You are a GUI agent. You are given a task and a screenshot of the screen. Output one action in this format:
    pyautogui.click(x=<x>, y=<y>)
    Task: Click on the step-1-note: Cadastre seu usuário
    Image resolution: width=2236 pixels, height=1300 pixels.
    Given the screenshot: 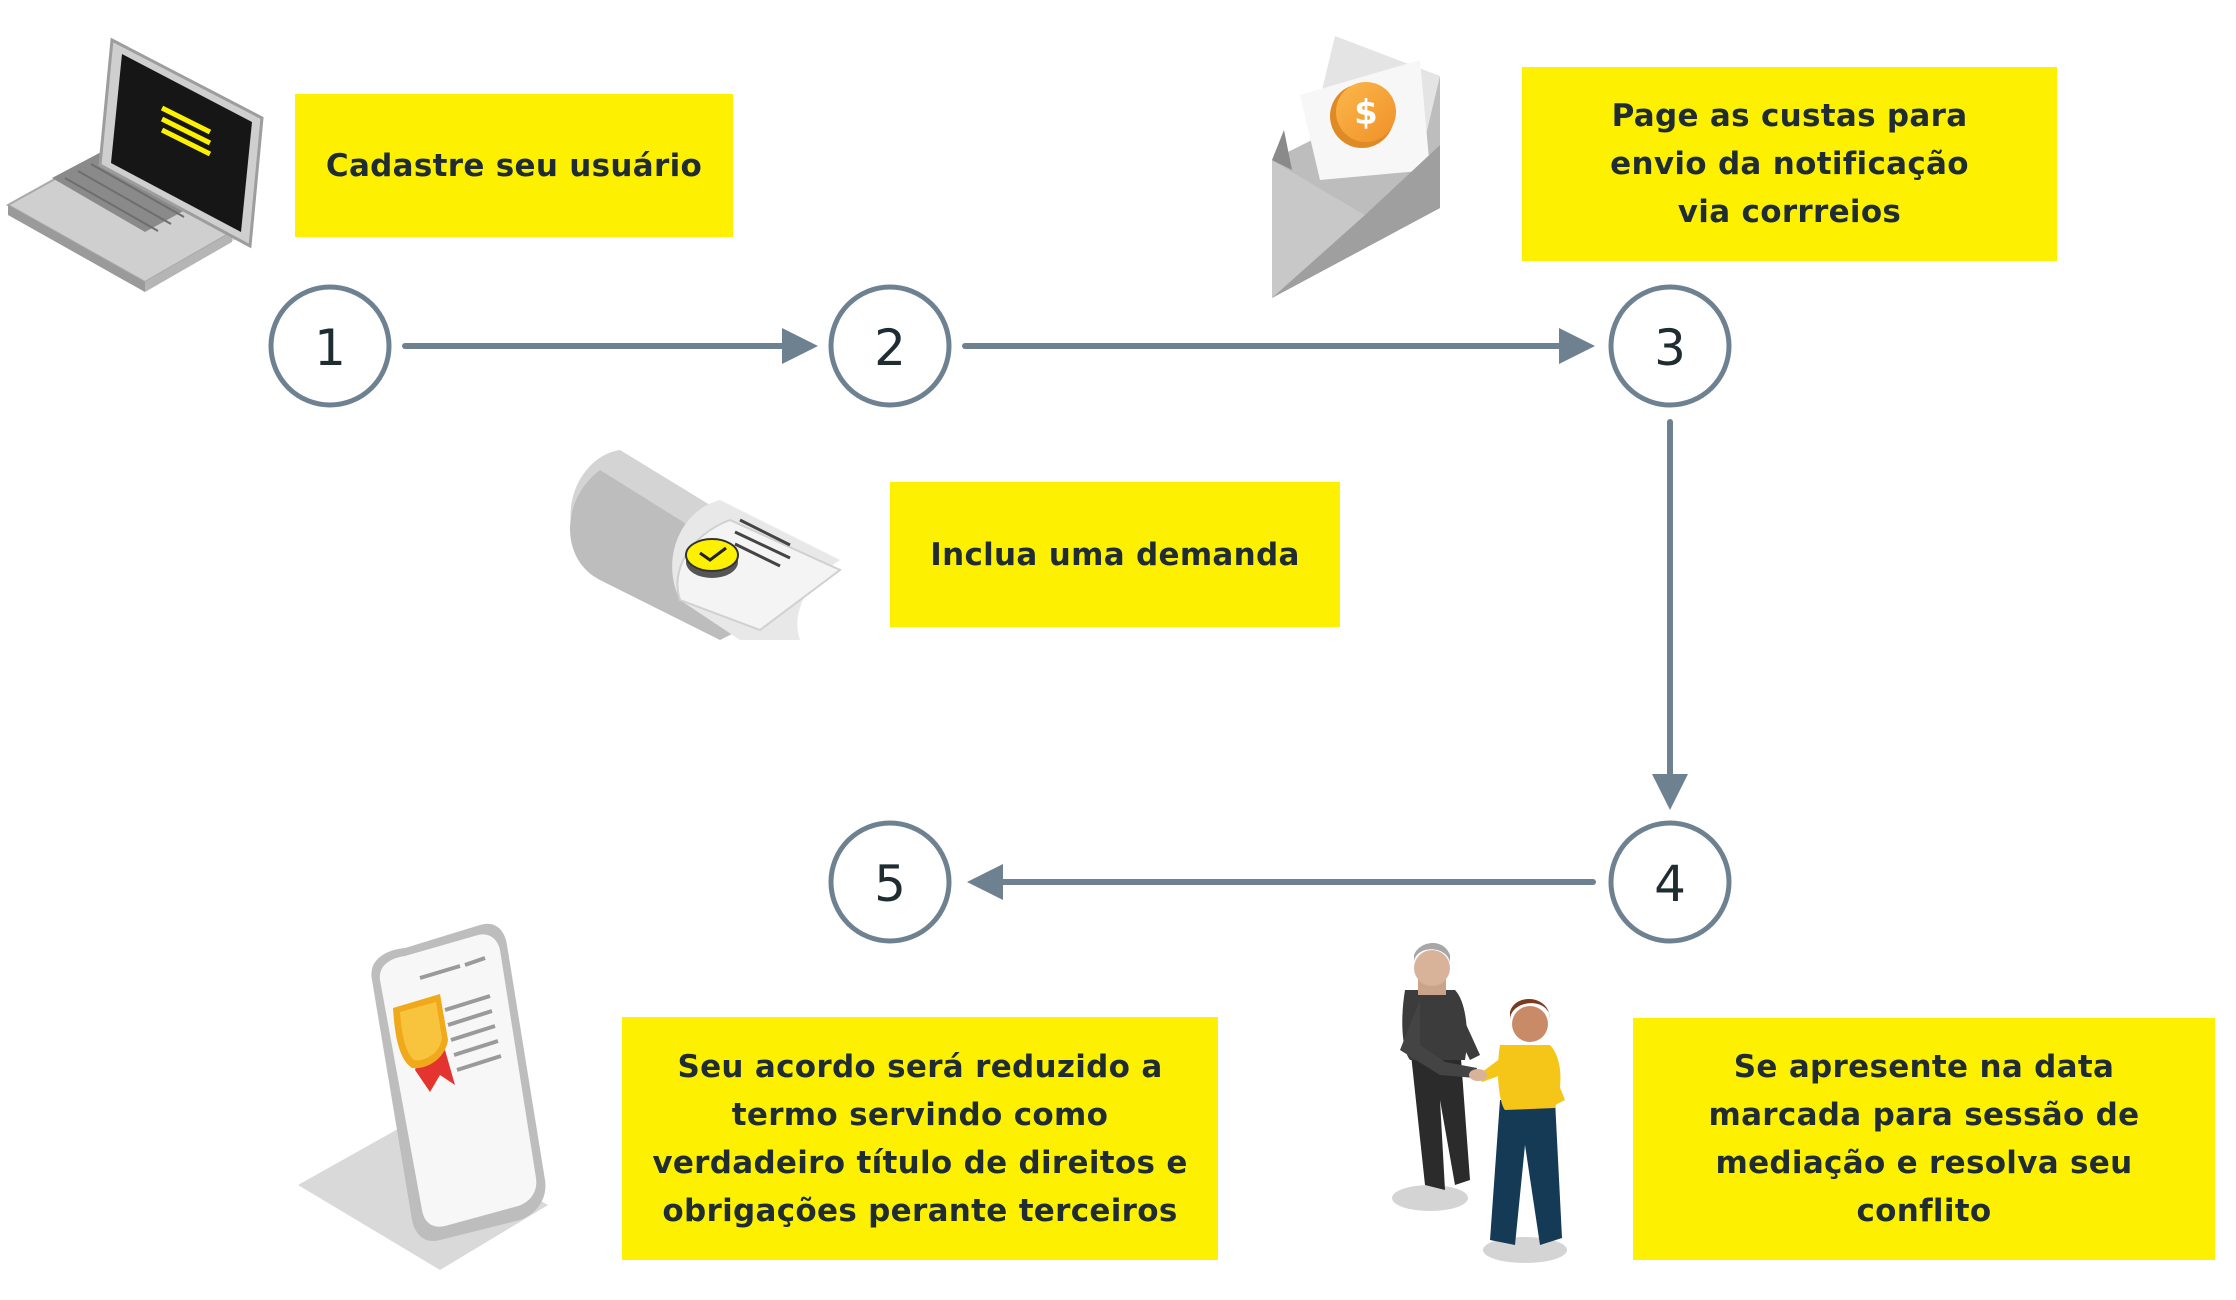 What is the action you would take?
    pyautogui.click(x=514, y=165)
    